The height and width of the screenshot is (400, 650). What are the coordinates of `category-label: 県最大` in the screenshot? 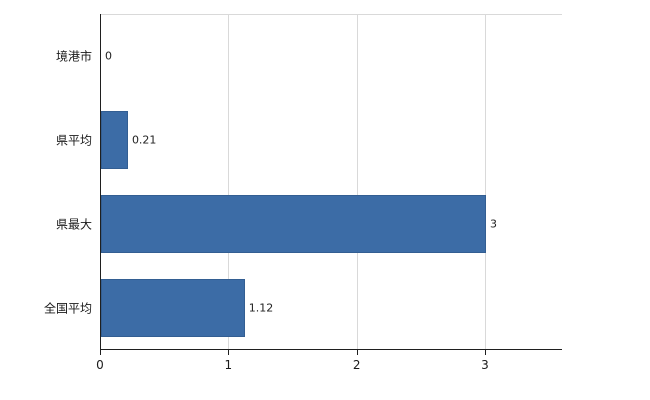 It's located at (73, 224).